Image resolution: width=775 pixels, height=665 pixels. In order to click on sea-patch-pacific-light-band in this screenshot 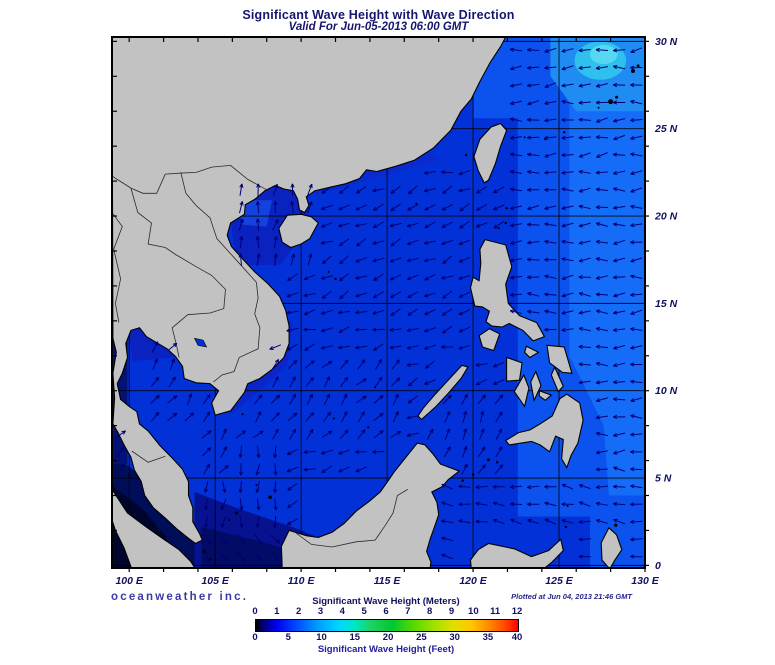, I will do `click(607, 266)`.